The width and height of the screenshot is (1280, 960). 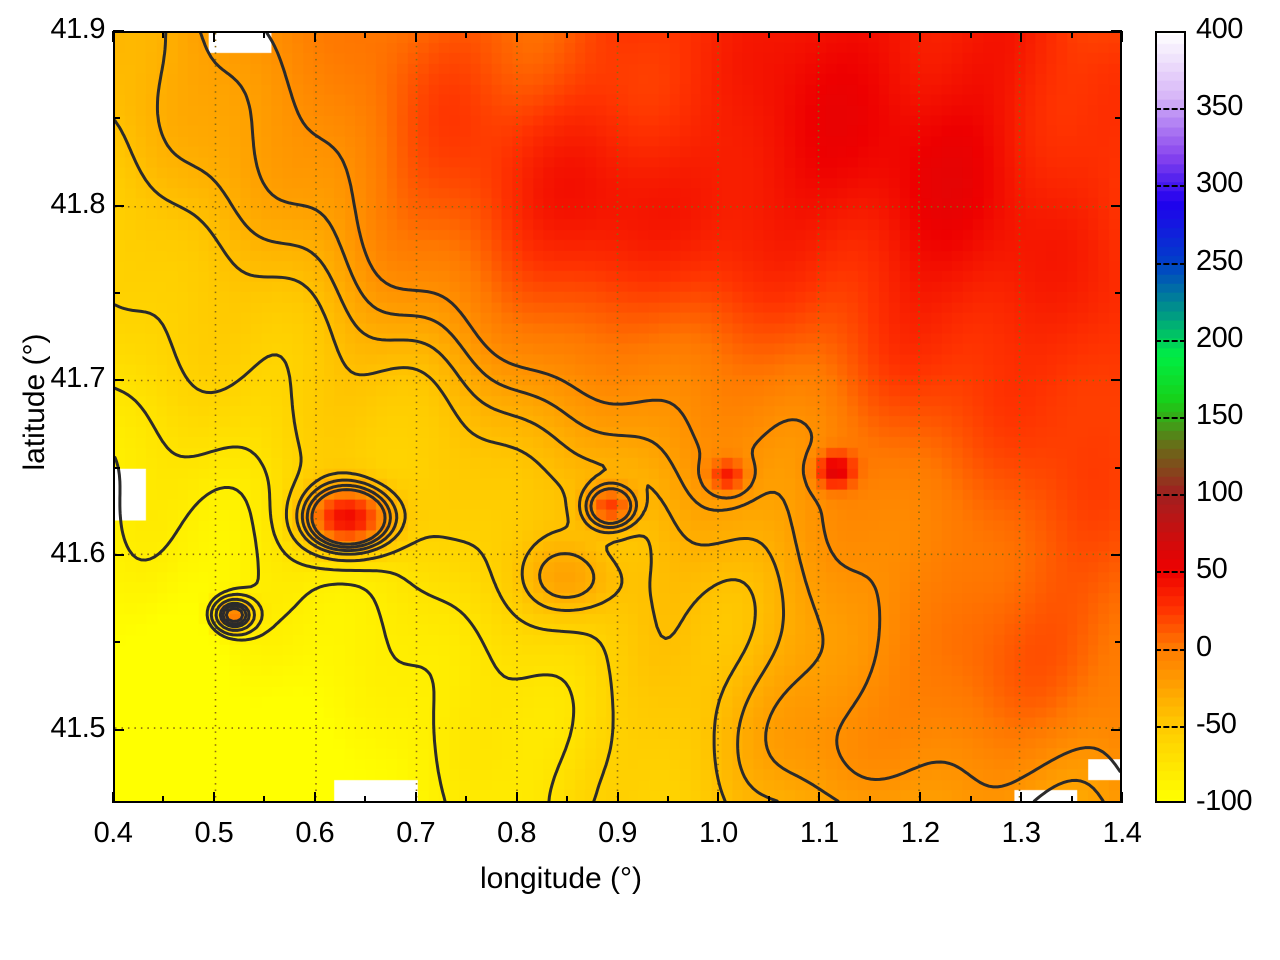 I want to click on colorbar-tick-label: 150, so click(x=1219, y=415).